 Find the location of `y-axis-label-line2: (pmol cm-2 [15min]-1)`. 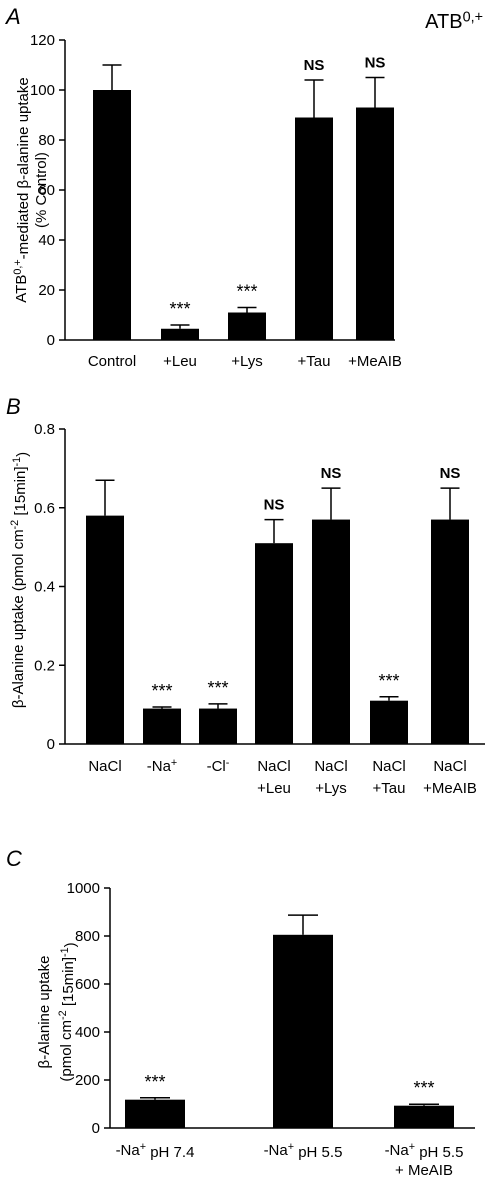

y-axis-label-line2: (pmol cm-2 [15min]-1) is located at coordinates (68, 1011).